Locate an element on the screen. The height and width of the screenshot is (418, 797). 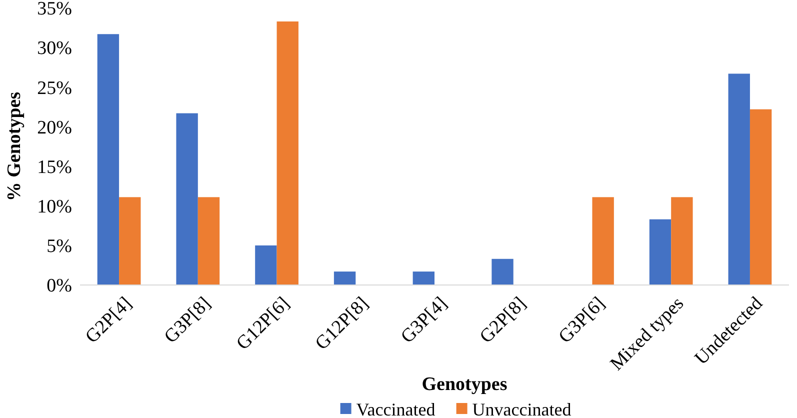
y-tick-label: 0% is located at coordinates (59, 286).